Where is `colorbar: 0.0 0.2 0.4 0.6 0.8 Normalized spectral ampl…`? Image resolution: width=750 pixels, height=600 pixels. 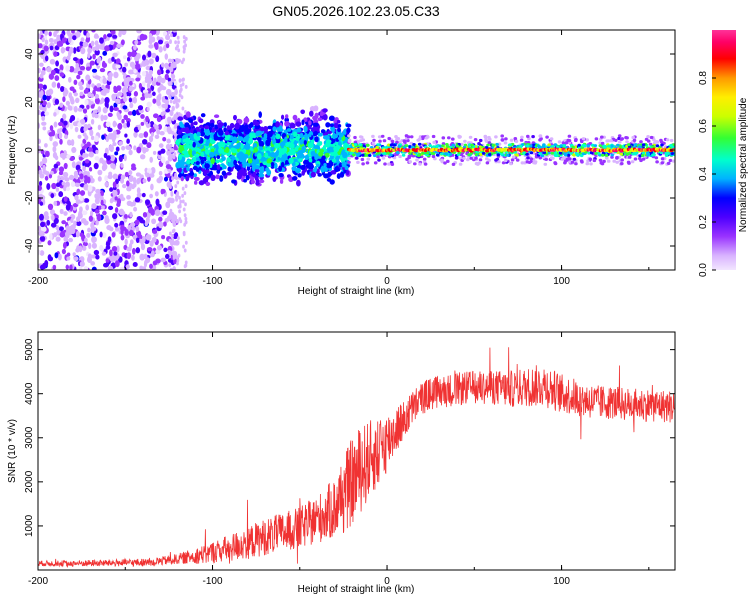 colorbar: 0.0 0.2 0.4 0.6 0.8 Normalized spectral ampl… is located at coordinates (723, 153).